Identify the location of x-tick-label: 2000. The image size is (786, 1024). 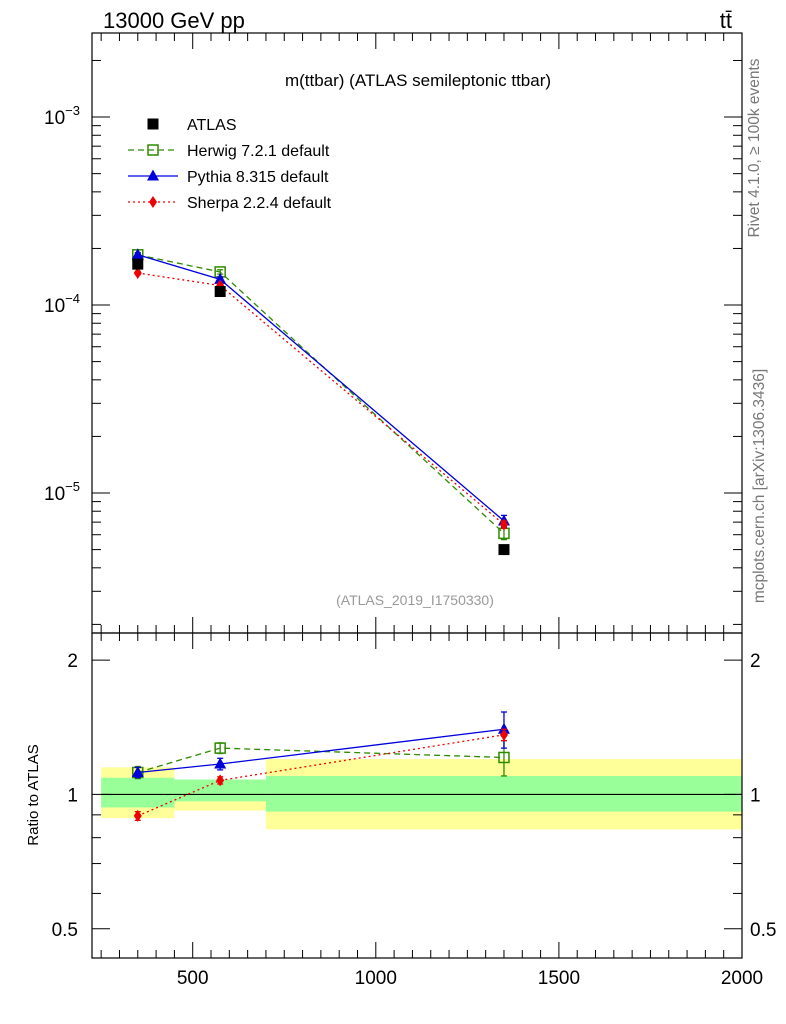
(742, 978).